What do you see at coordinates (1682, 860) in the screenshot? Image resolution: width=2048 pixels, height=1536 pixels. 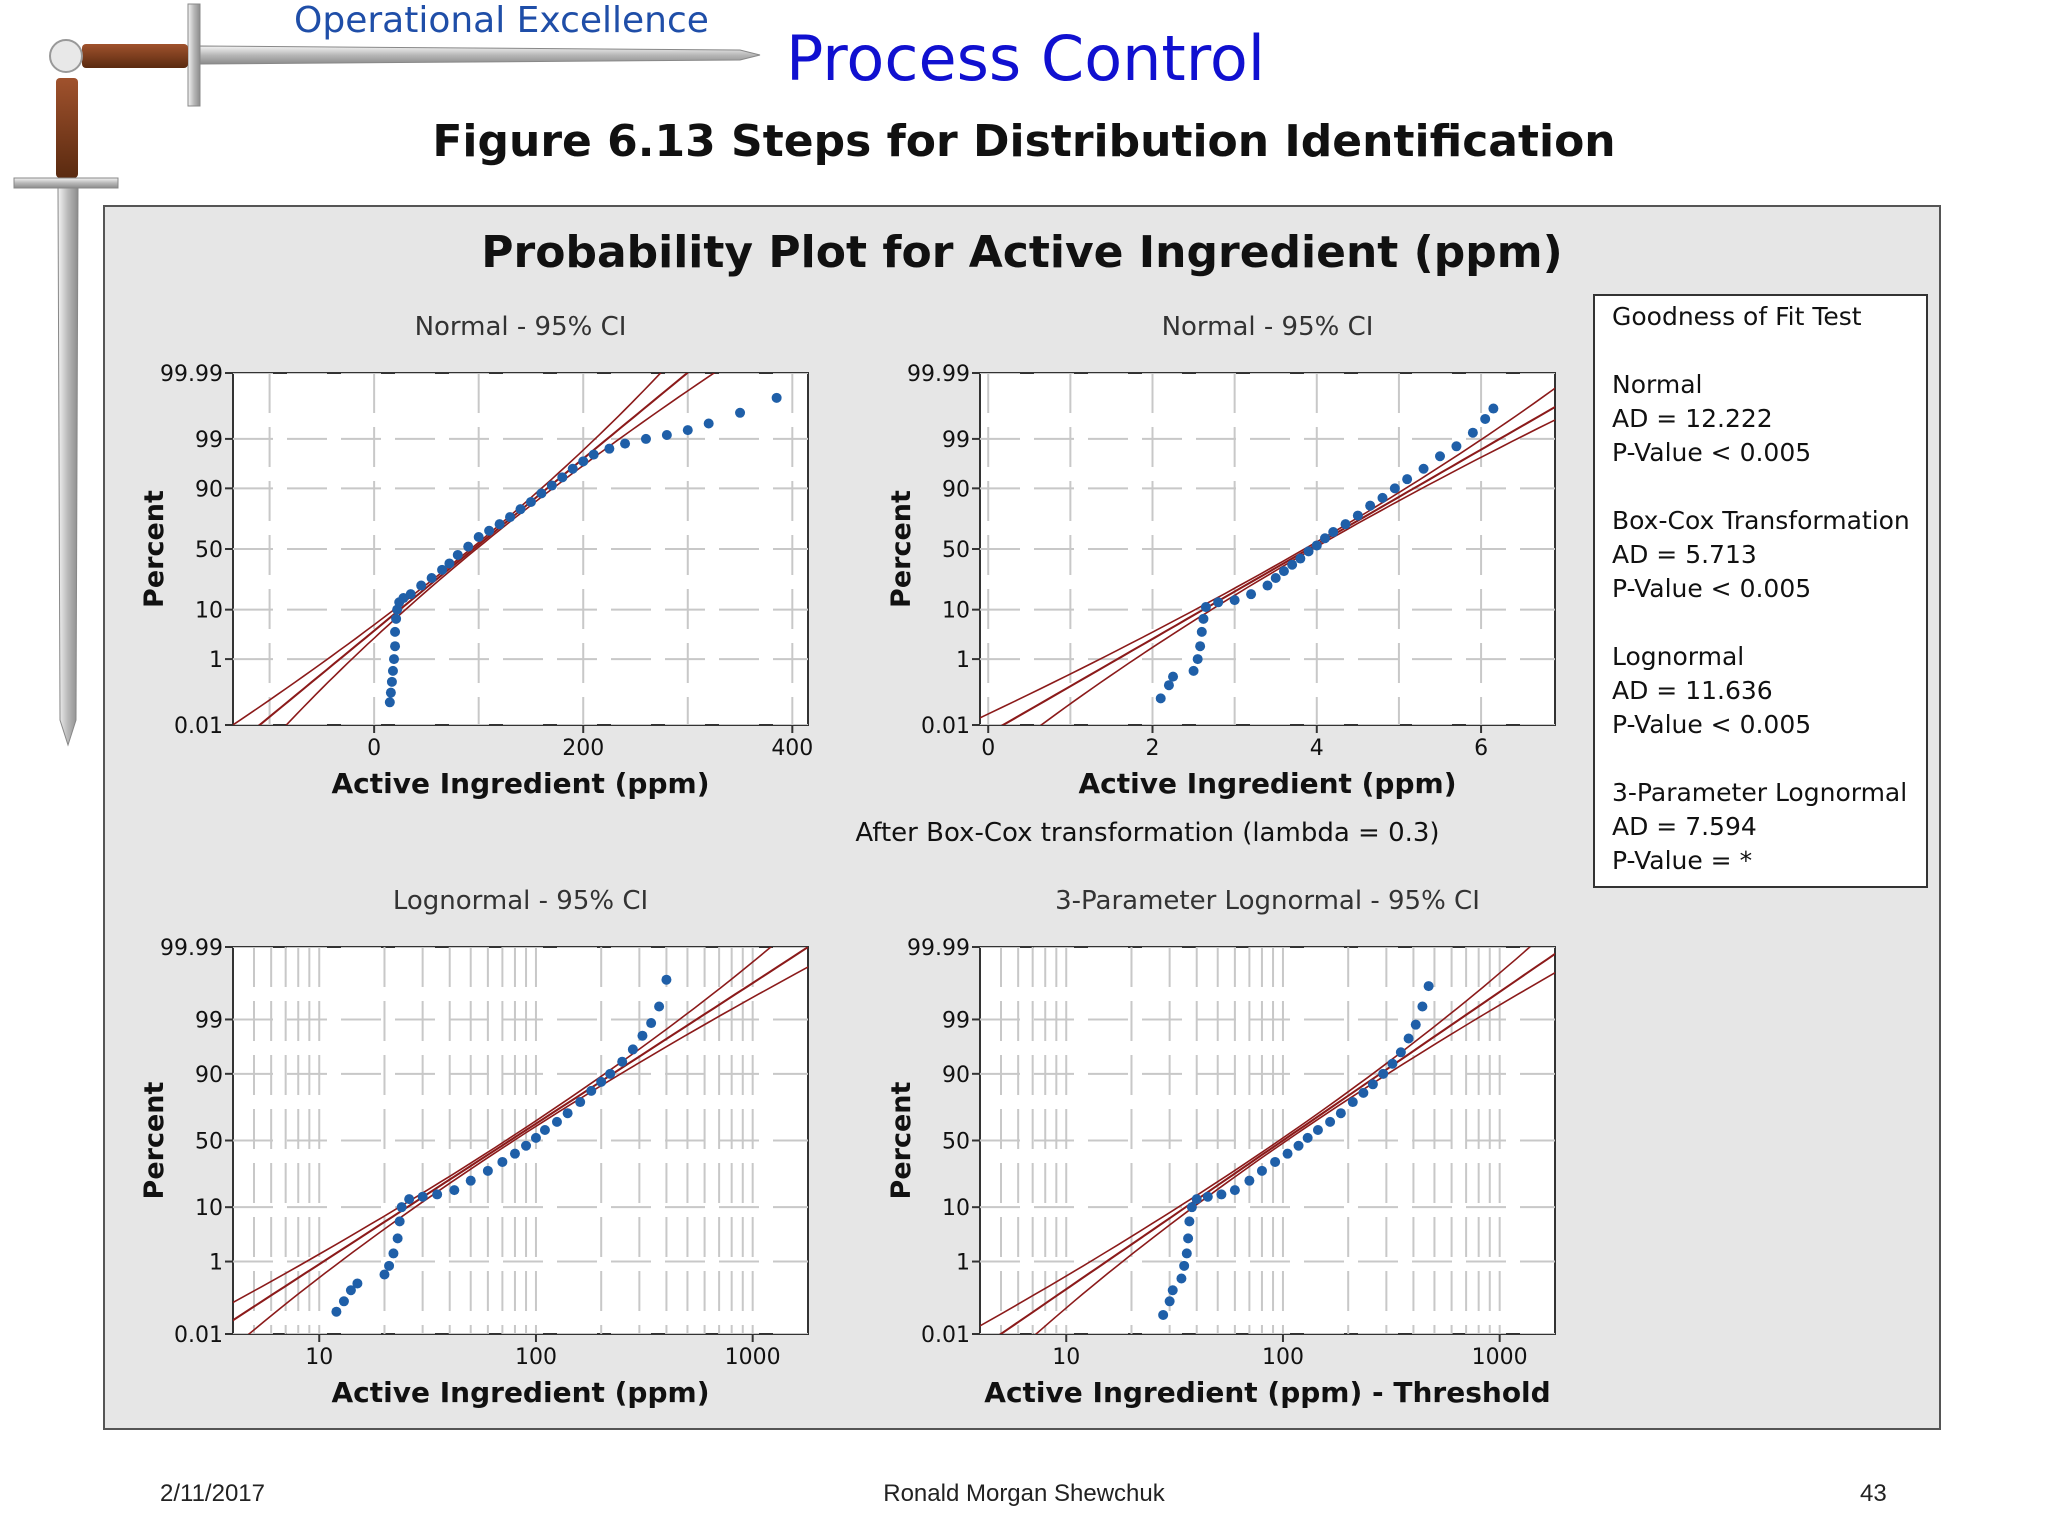 I see `legend-entry-pvalue: P-Value = *` at bounding box center [1682, 860].